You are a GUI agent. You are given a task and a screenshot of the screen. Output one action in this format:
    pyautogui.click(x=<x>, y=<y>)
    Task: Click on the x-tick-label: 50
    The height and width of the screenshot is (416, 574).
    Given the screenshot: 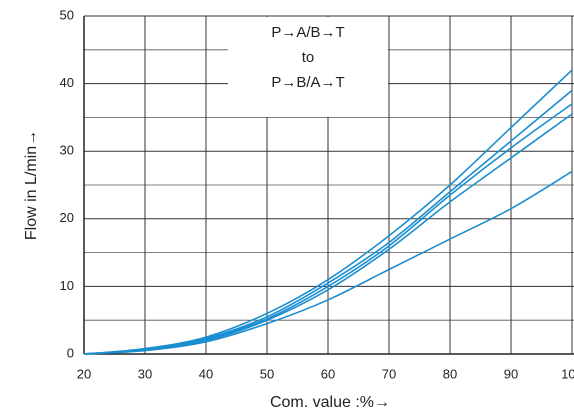 What is the action you would take?
    pyautogui.click(x=267, y=373)
    